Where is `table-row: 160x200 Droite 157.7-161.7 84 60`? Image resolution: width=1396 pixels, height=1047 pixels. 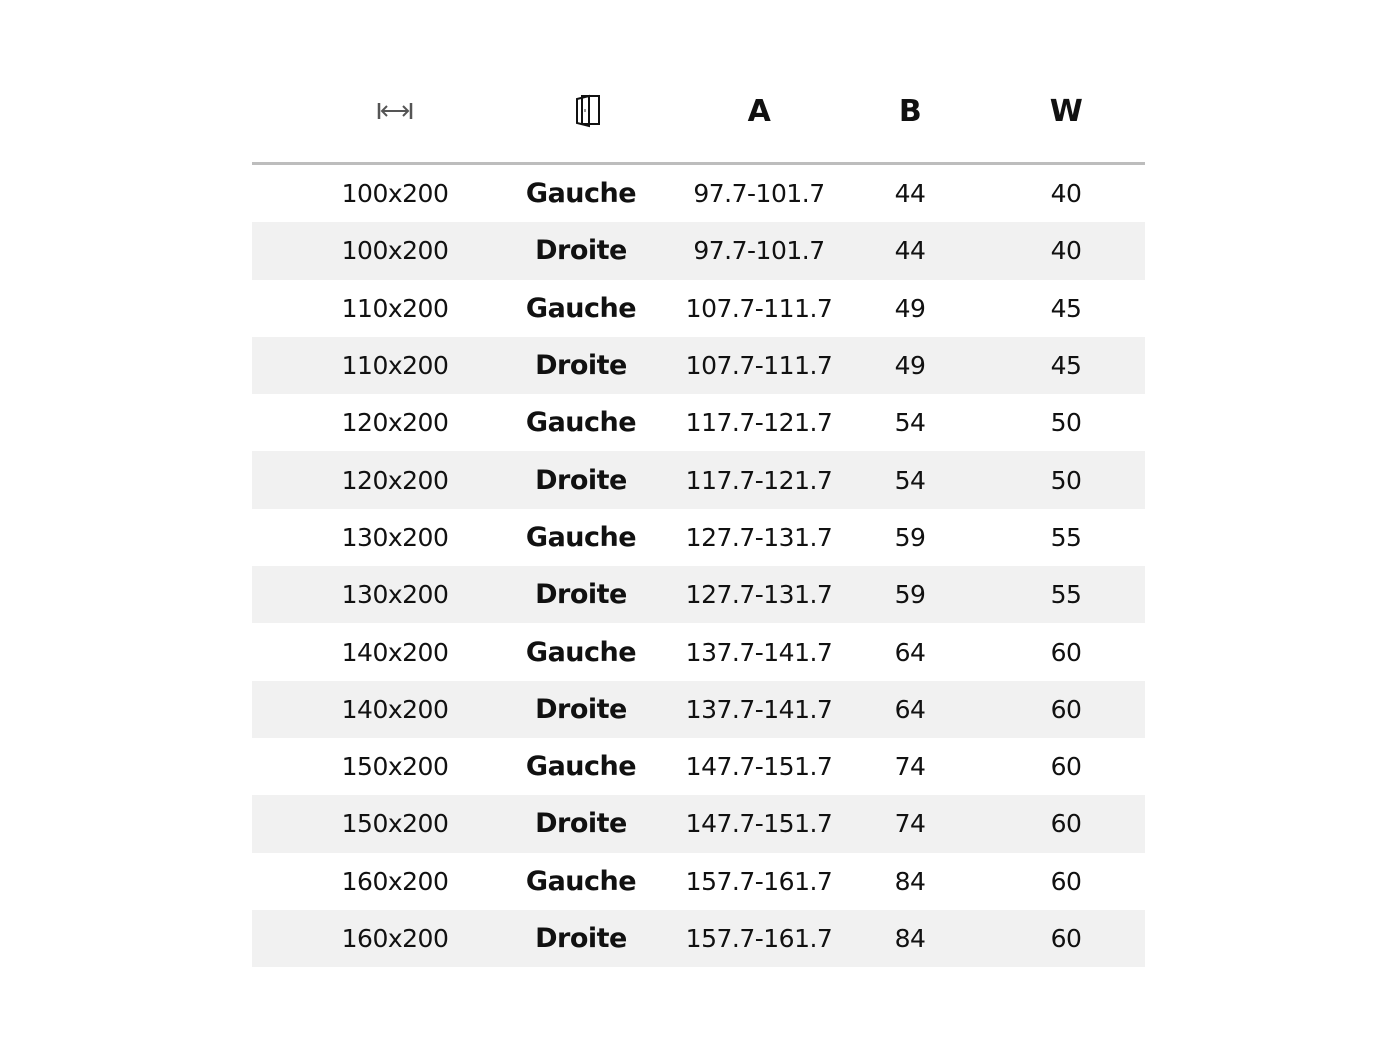 table-row: 160x200 Droite 157.7-161.7 84 60 is located at coordinates (698, 938).